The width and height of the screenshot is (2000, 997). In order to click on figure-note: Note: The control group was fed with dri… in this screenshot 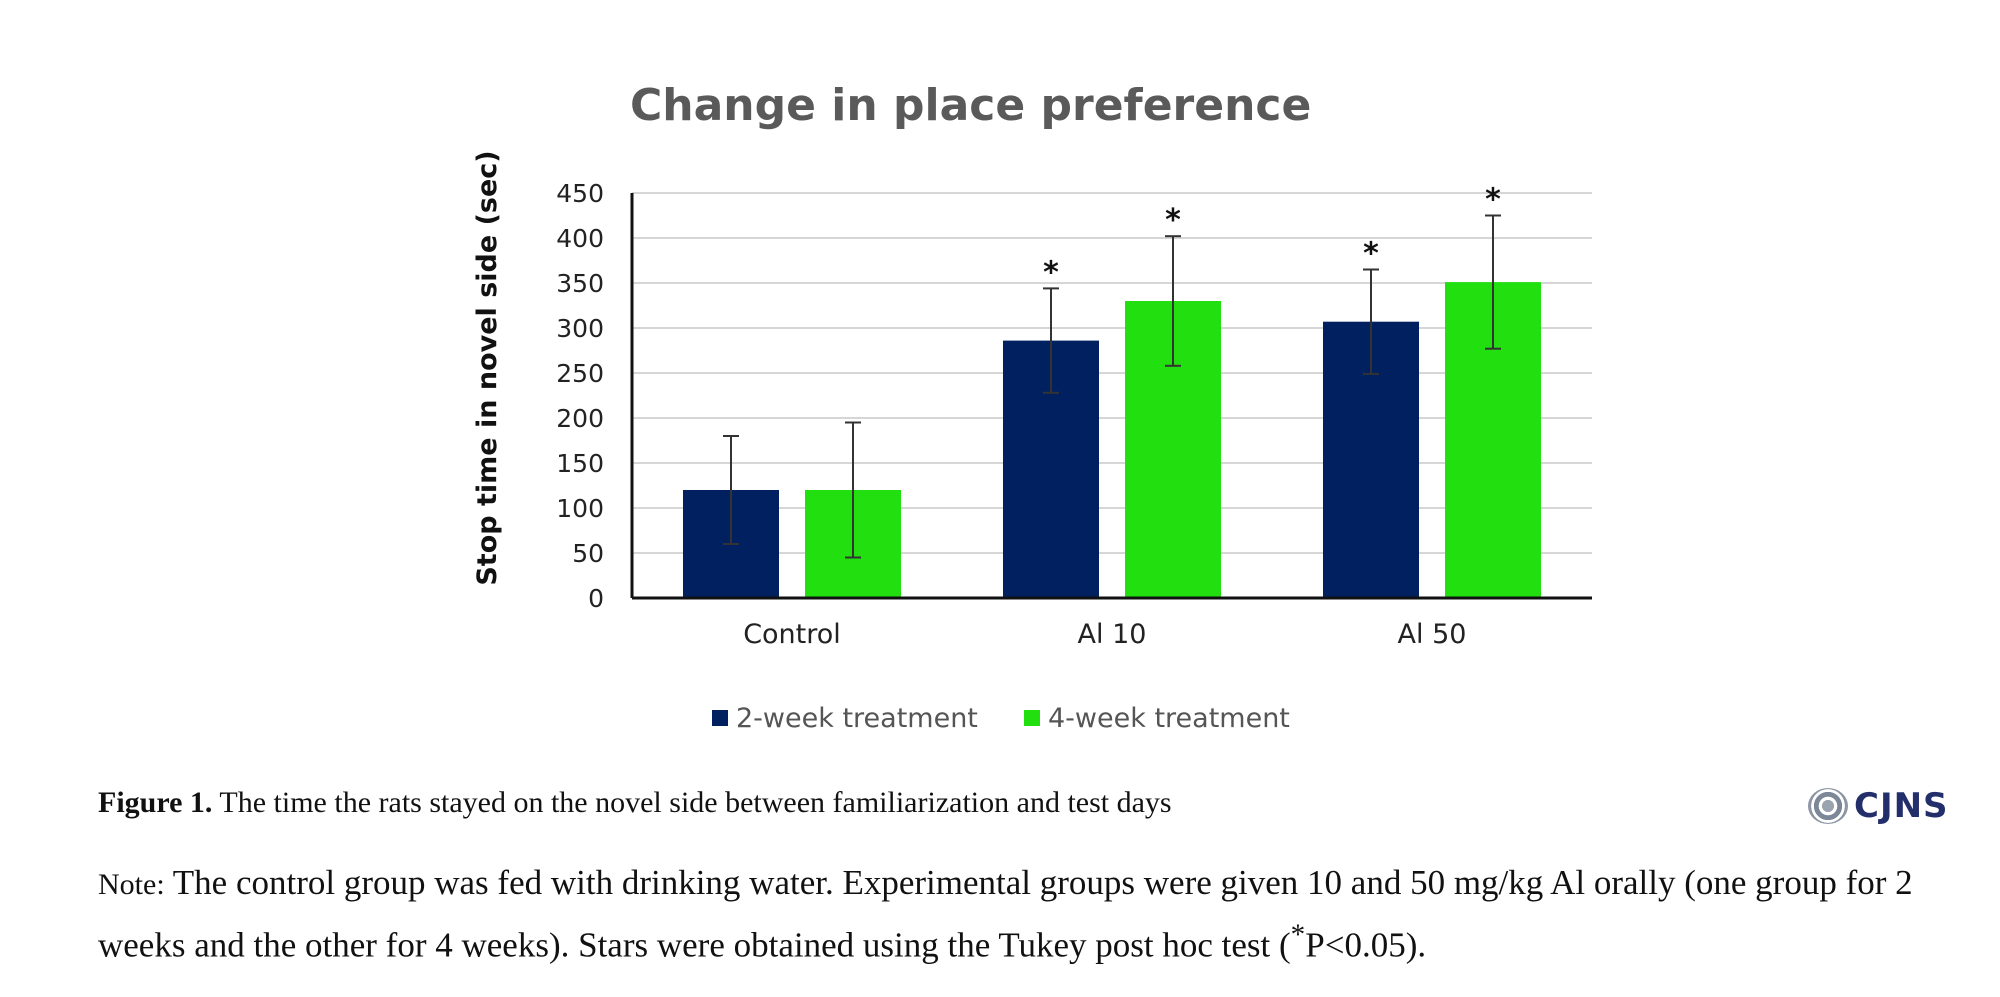, I will do `click(1028, 914)`.